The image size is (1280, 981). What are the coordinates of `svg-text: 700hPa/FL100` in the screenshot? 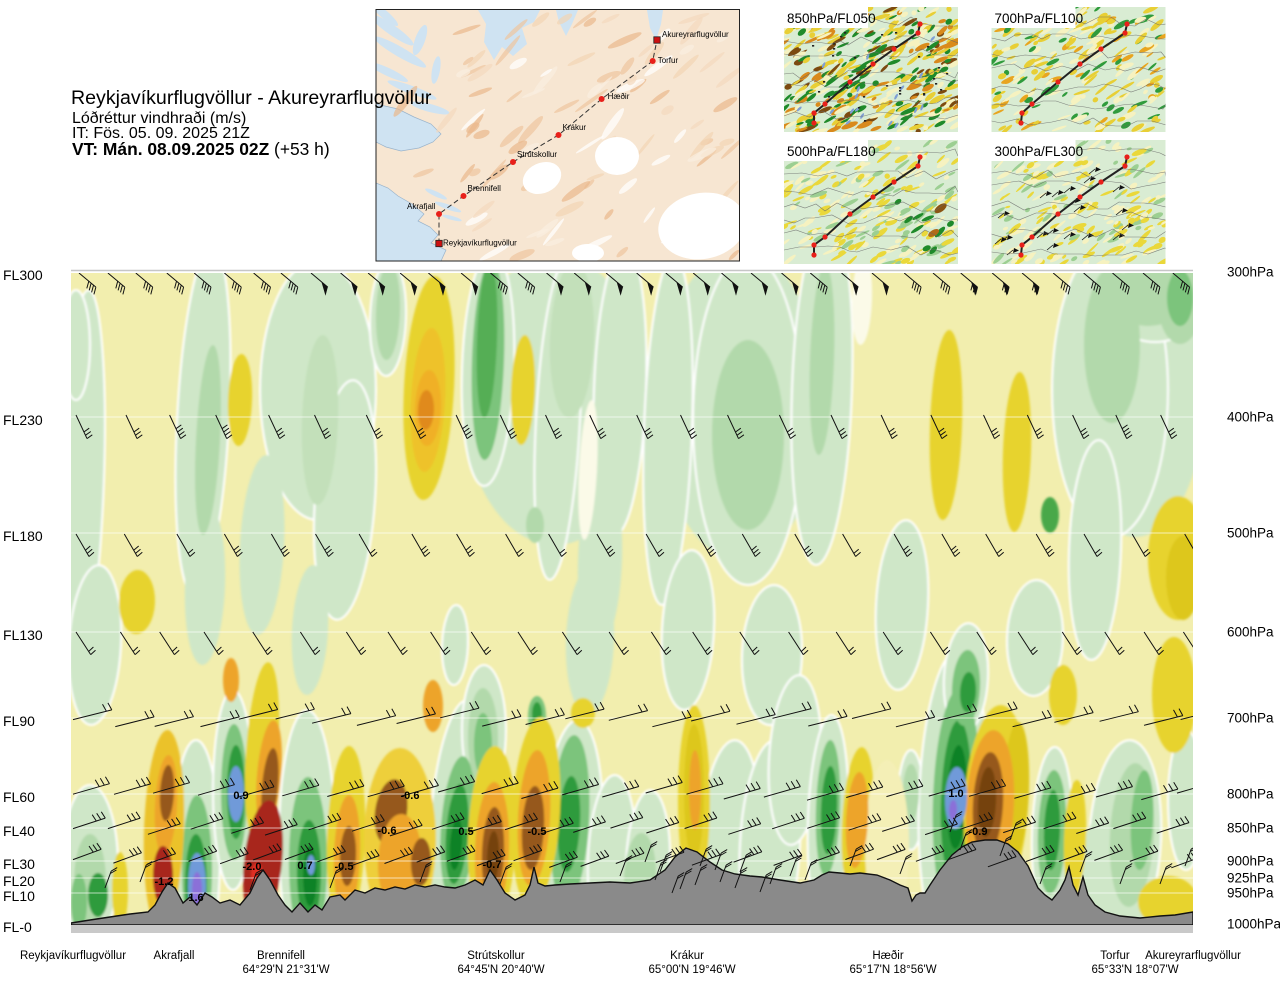 It's located at (1039, 18).